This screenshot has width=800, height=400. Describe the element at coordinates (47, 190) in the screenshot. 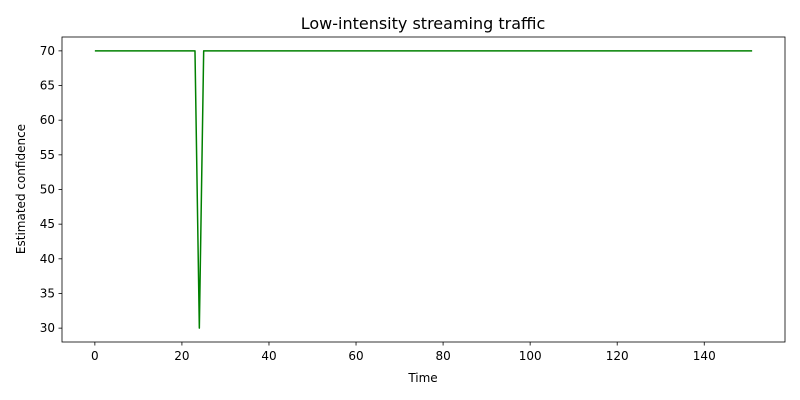

I see `y-tick-label: 50` at that location.